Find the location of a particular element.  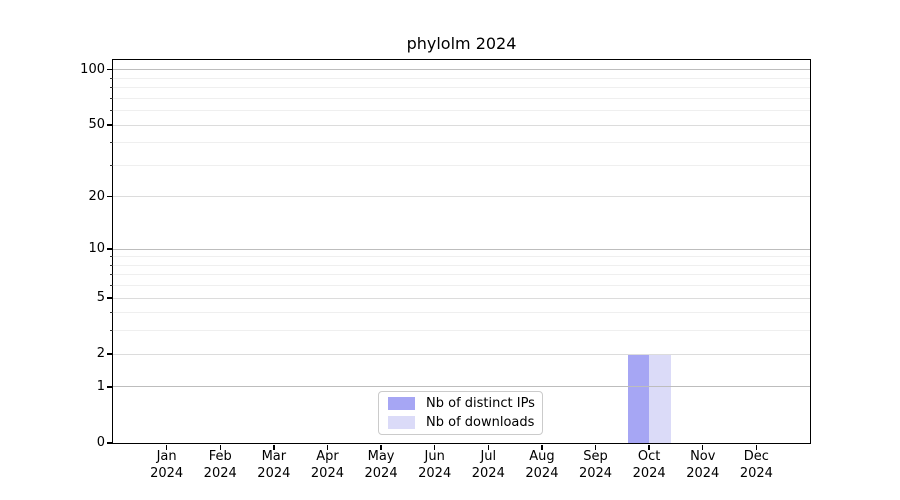

y-tick-label: 2 is located at coordinates (100, 354).